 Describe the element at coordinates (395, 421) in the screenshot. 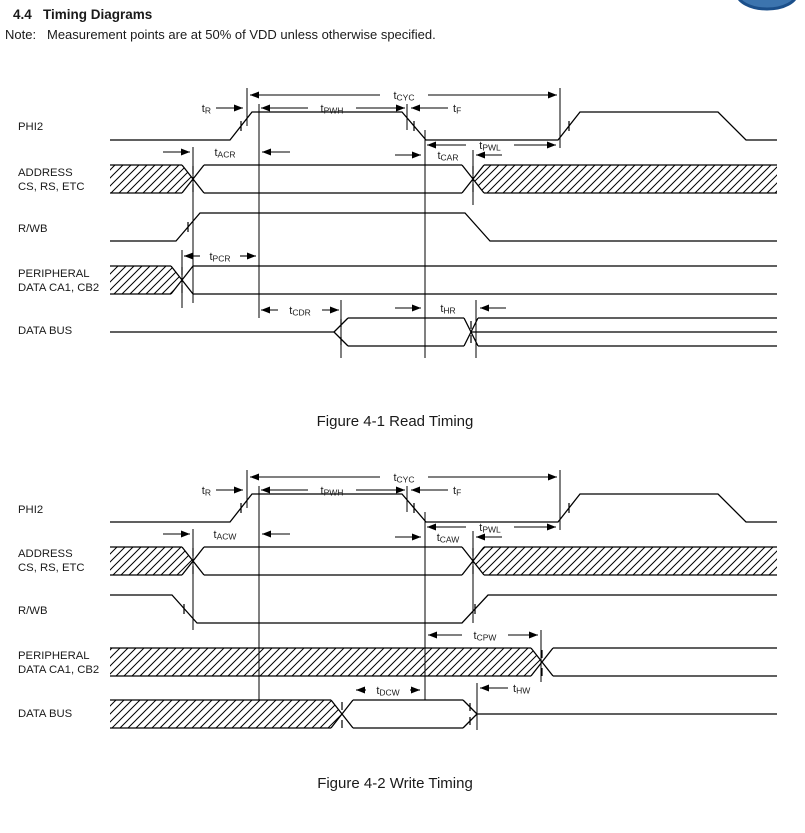

I see `figure1-caption: Figure 4-1 Read Timing` at that location.